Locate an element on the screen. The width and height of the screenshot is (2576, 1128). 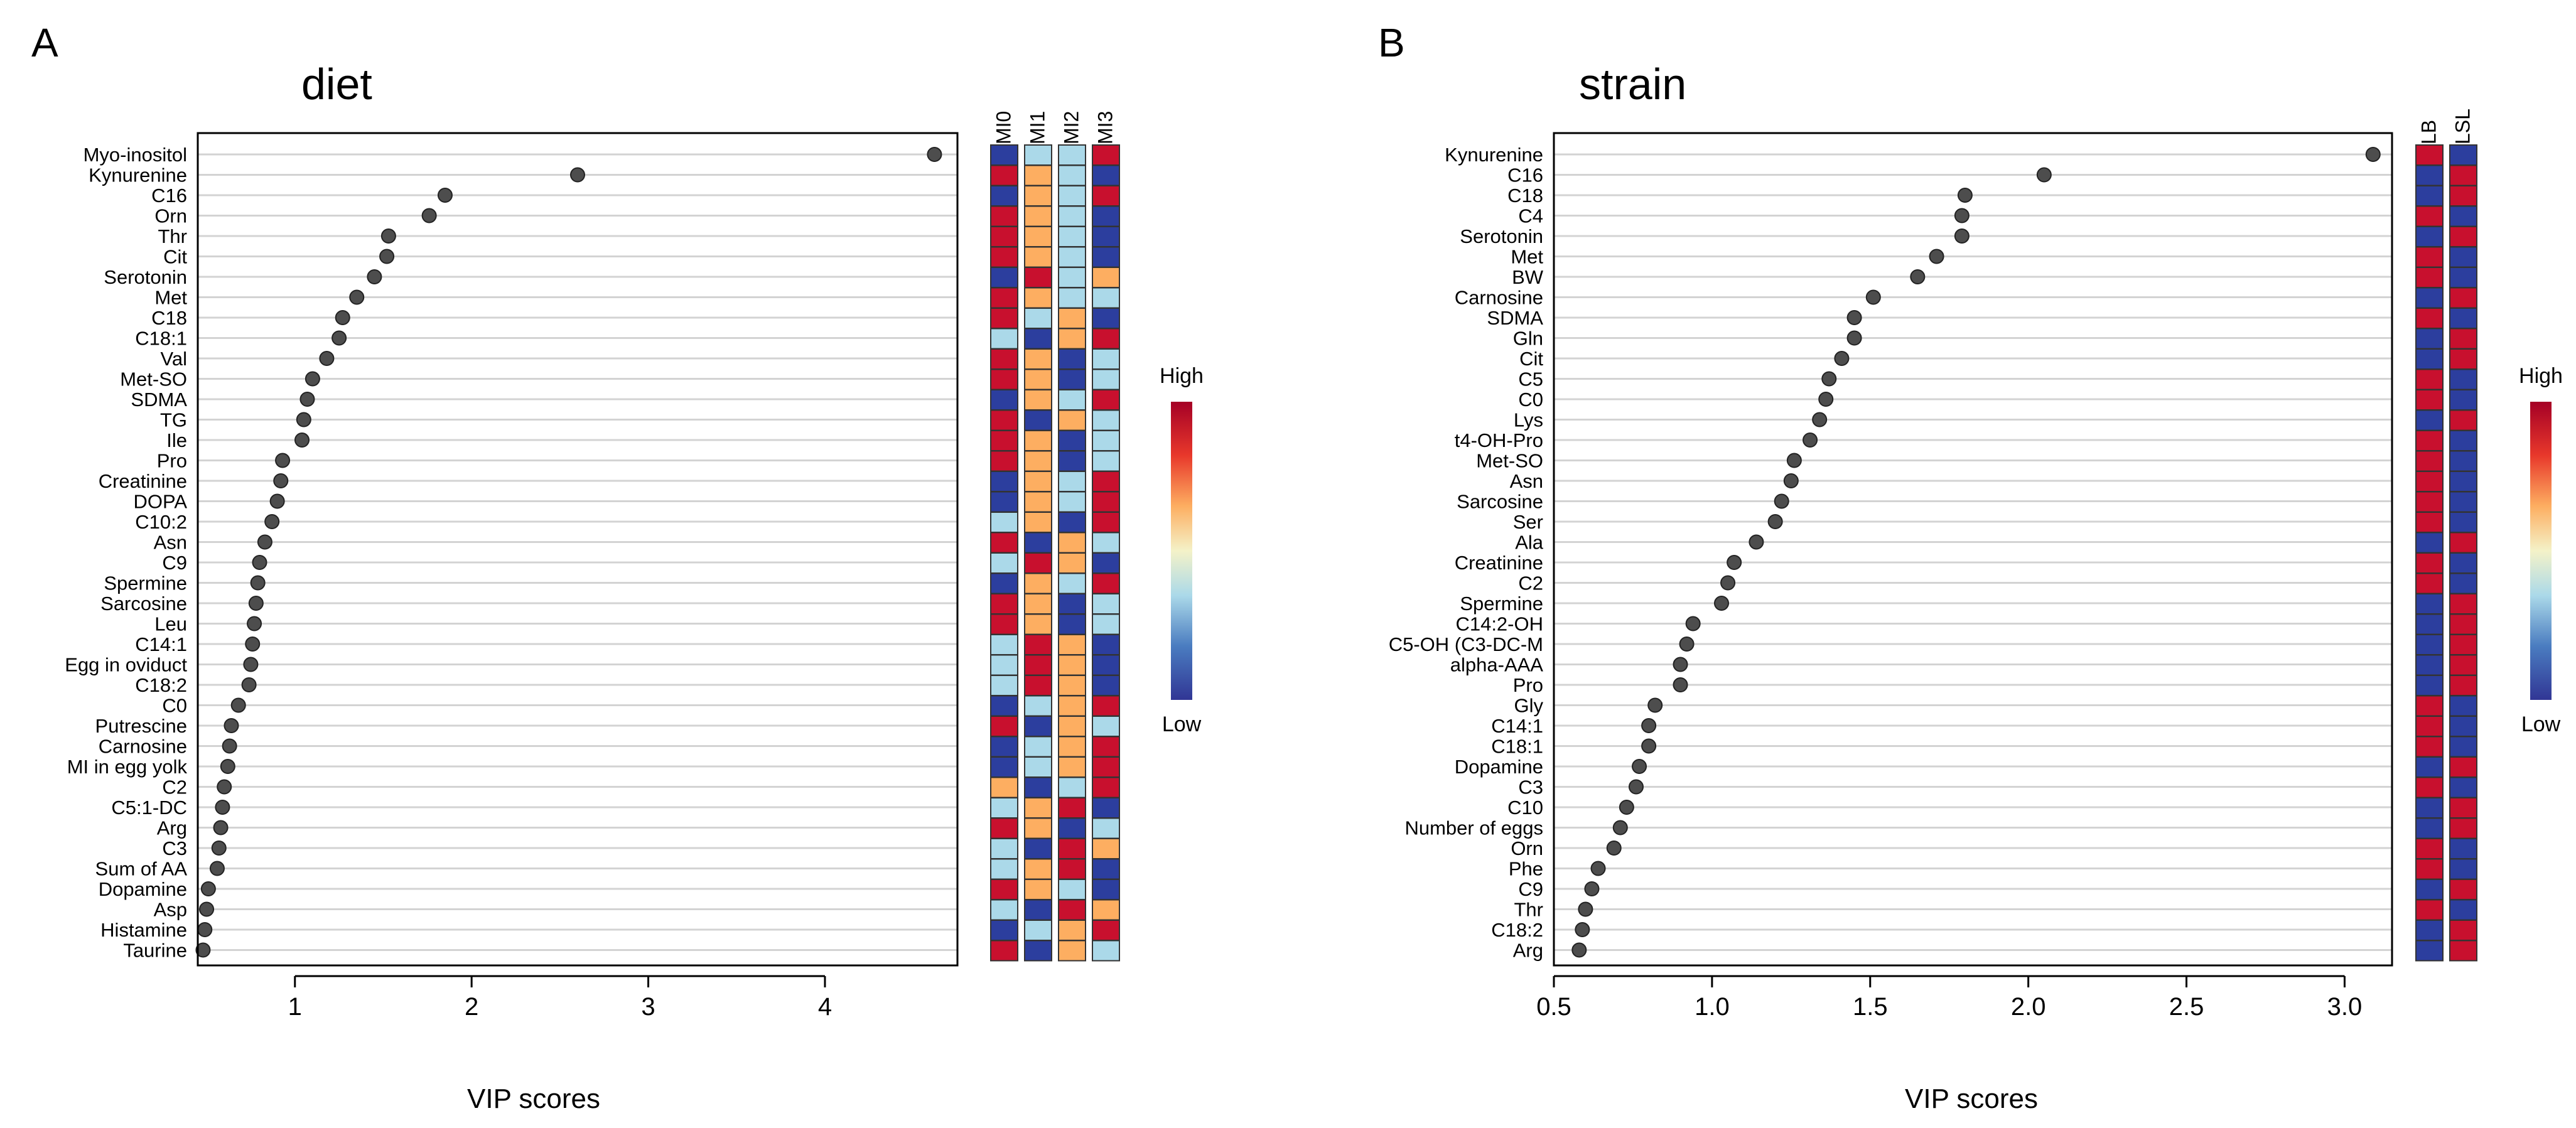
panel-a-row-label: Dopamine is located at coordinates (143, 889).